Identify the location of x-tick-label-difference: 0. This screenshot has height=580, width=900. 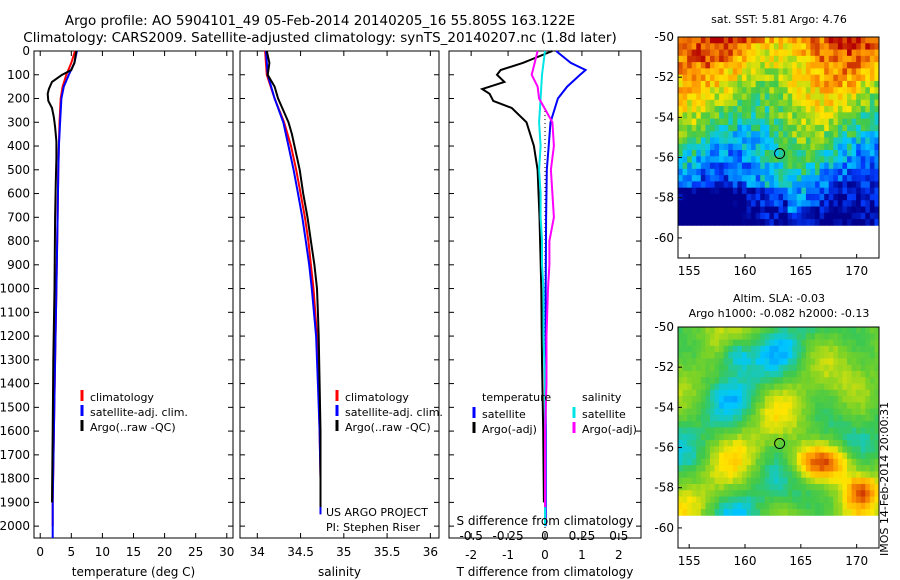
(545, 555).